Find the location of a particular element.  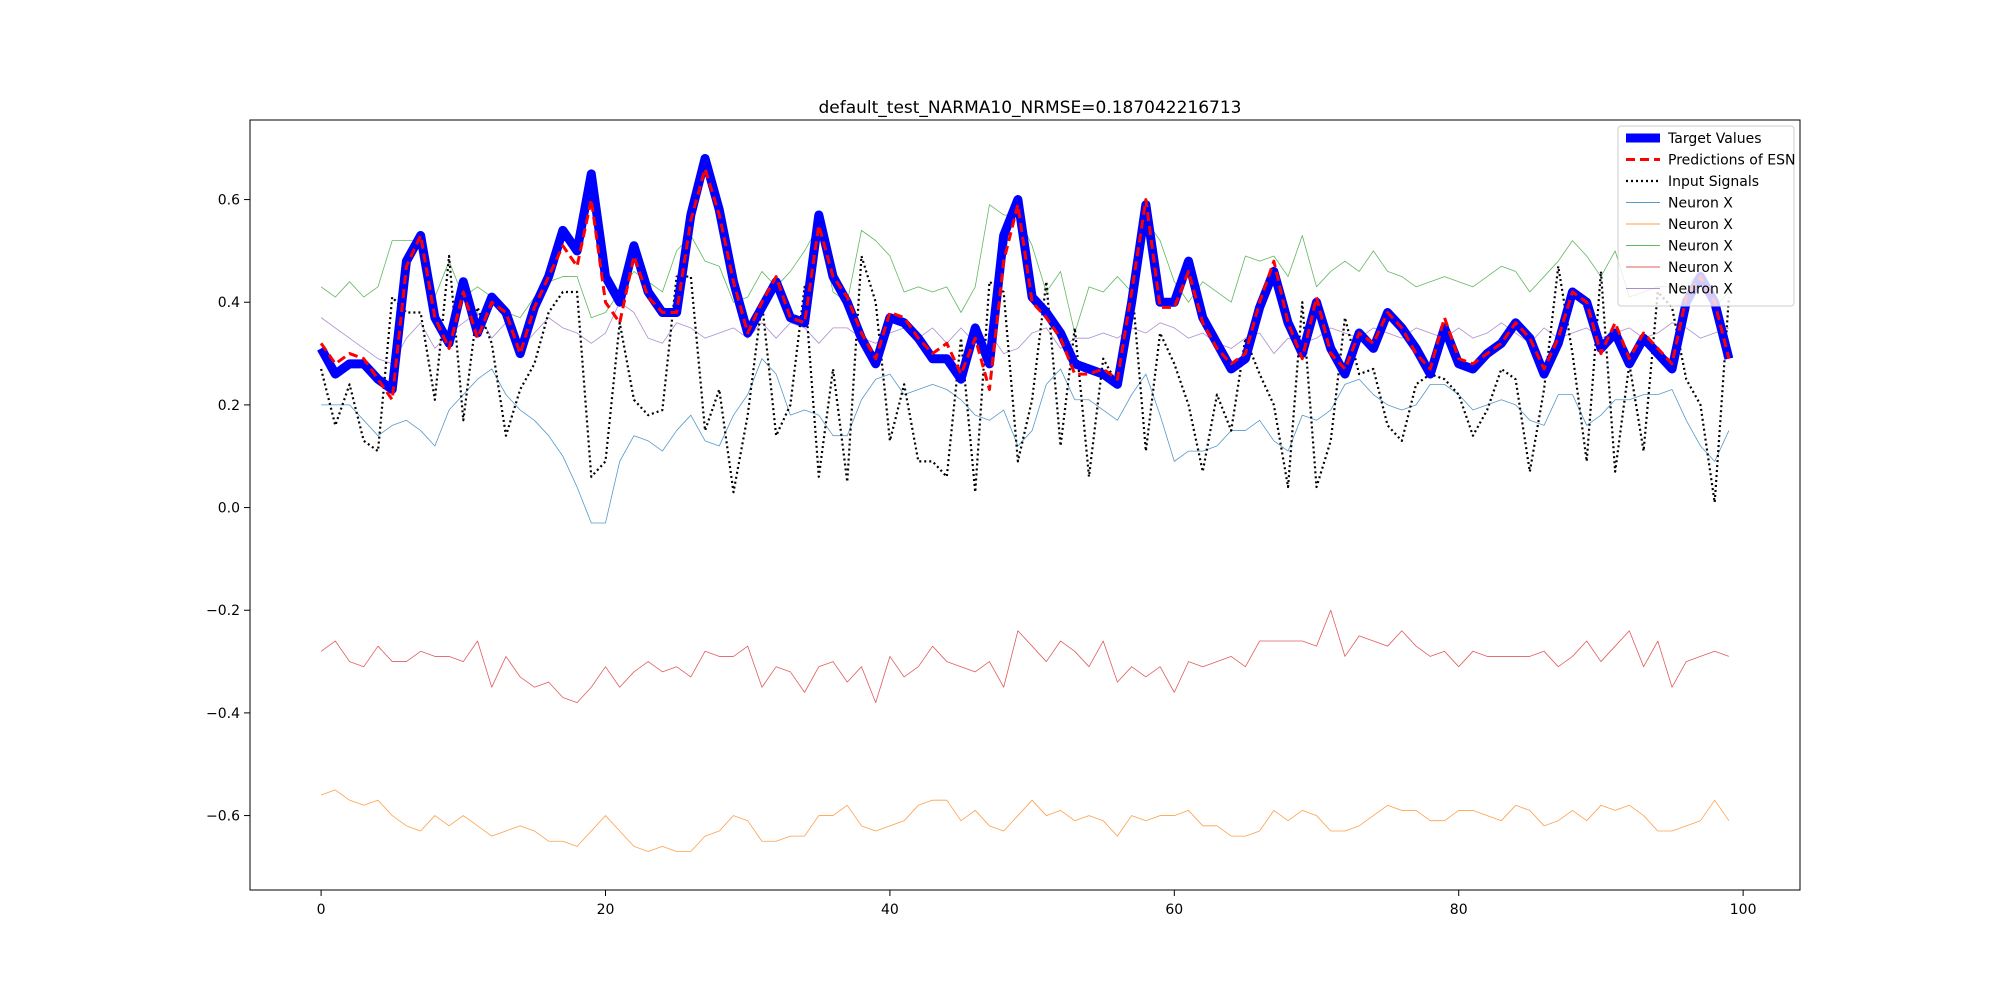

legend-label: Predictions of ESN is located at coordinates (1731, 161).